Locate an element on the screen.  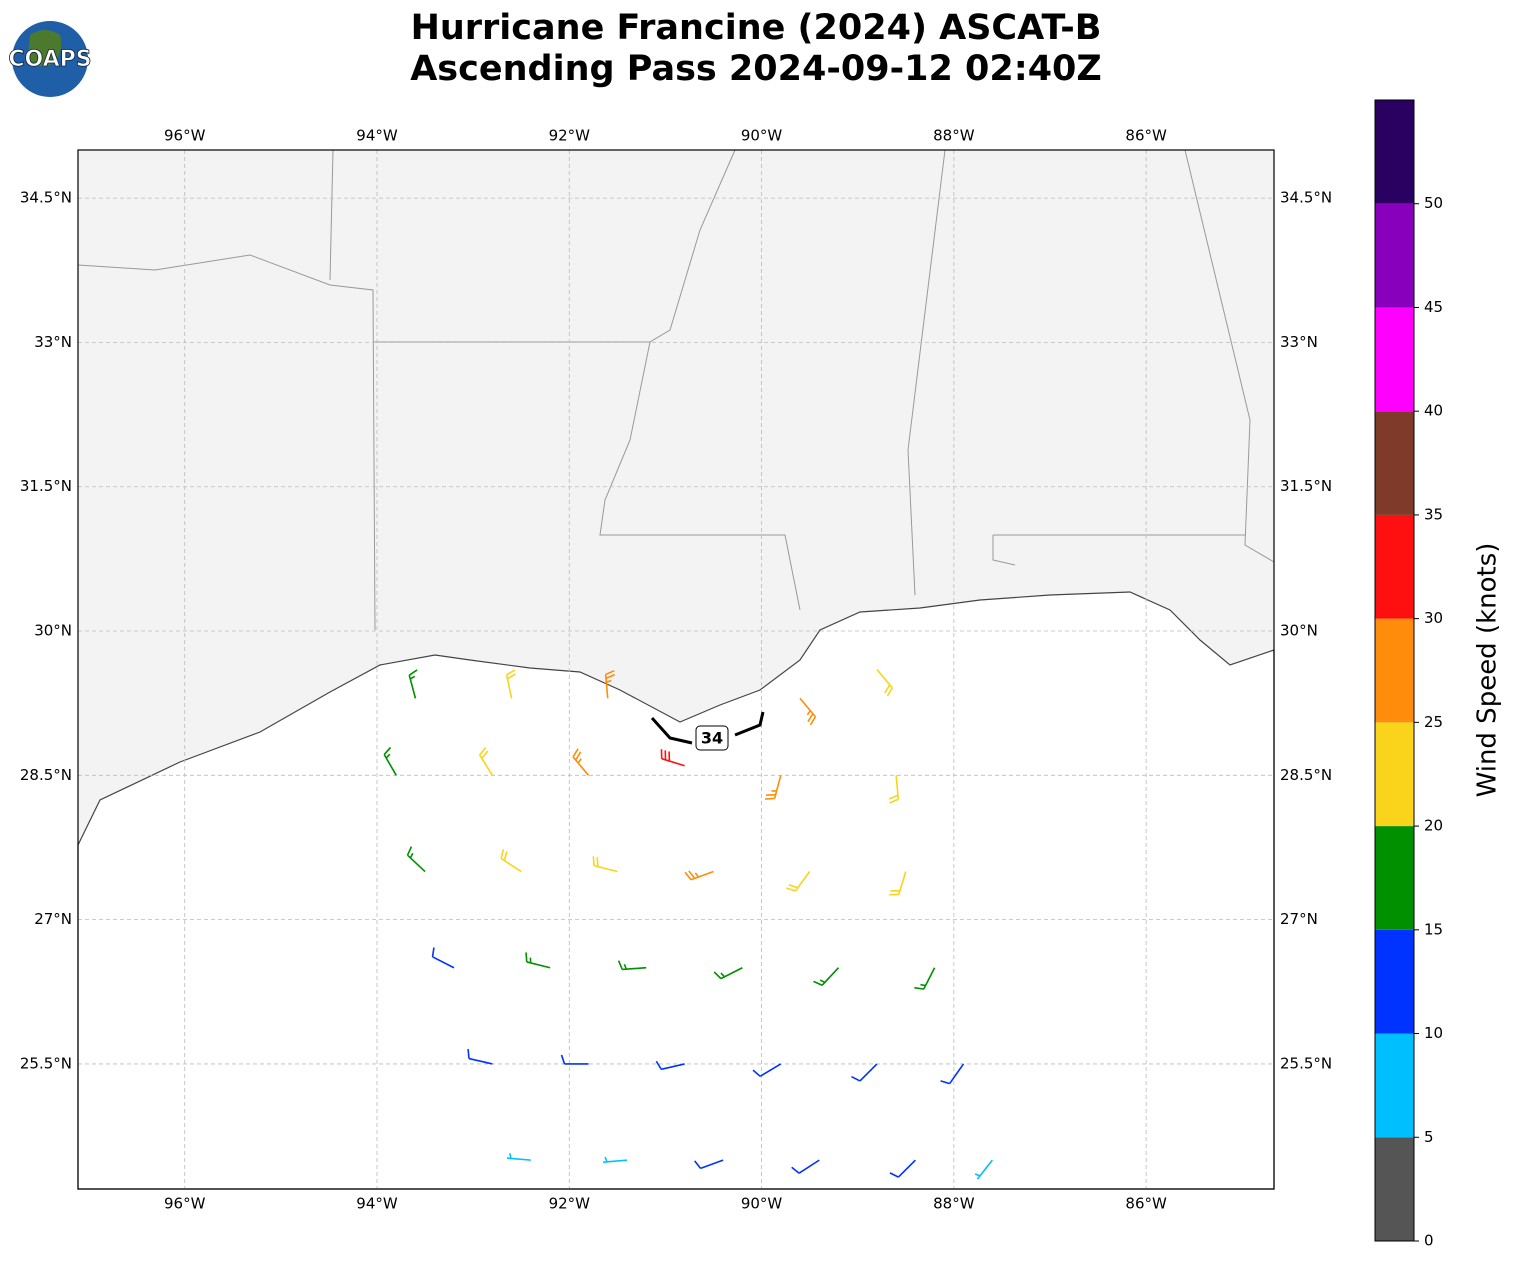
colorbar-tick-label: 5 is located at coordinates (1429, 1137).